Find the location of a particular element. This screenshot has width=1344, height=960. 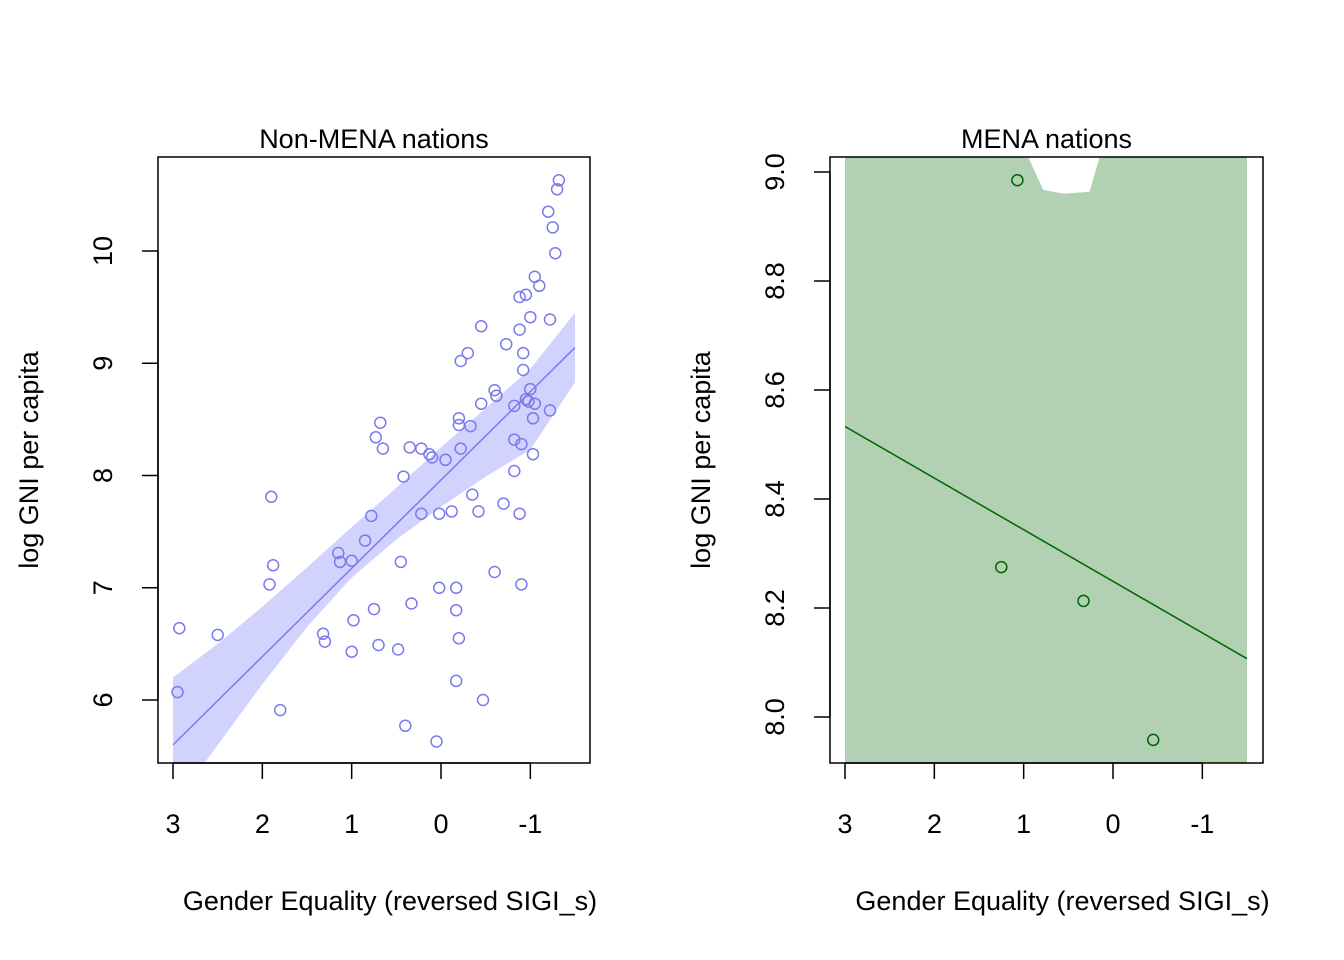

mena-y-tick-label-5: 9.0 is located at coordinates (775, 172).